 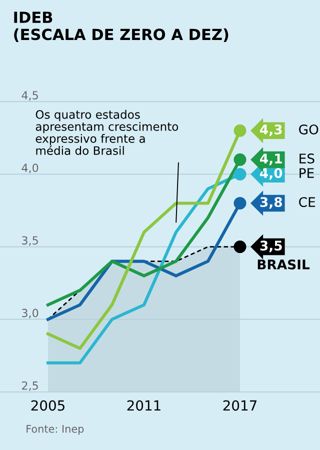 I want to click on legend-label: ES, so click(x=307, y=159).